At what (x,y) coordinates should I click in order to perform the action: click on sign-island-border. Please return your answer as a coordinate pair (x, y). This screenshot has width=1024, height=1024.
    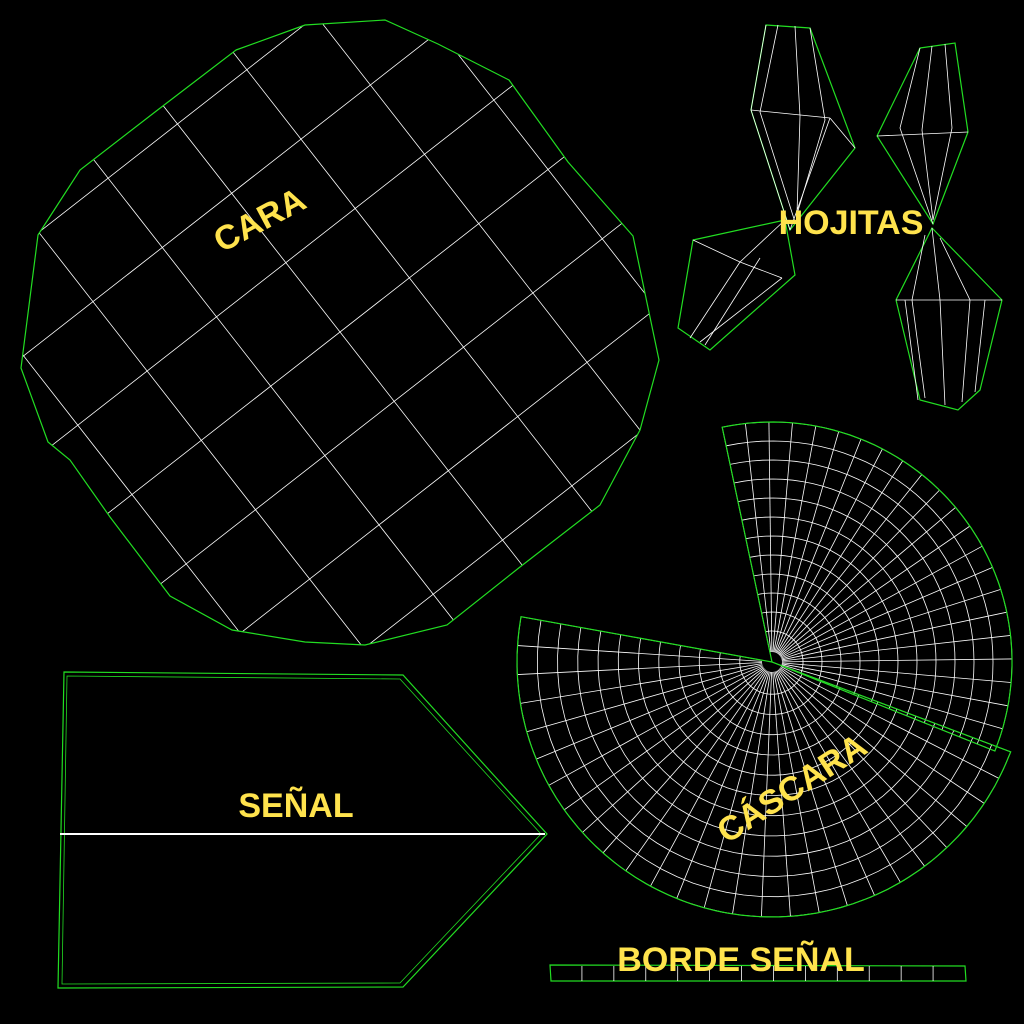
    Looking at the image, I should click on (302, 830).